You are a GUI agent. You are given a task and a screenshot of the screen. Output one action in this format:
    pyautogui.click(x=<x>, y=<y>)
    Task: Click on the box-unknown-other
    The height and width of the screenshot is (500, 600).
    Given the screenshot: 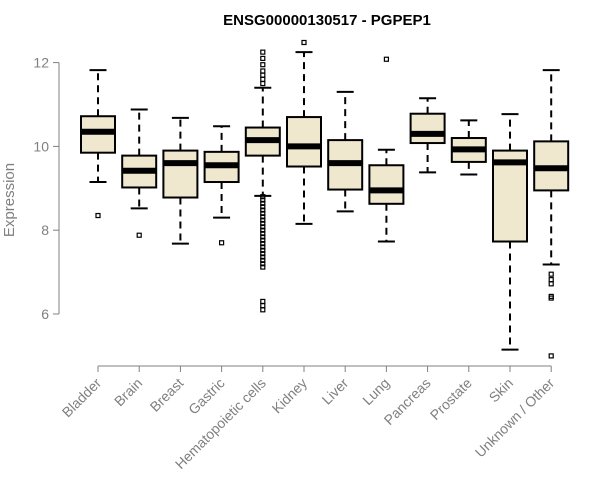 What is the action you would take?
    pyautogui.click(x=551, y=214)
    